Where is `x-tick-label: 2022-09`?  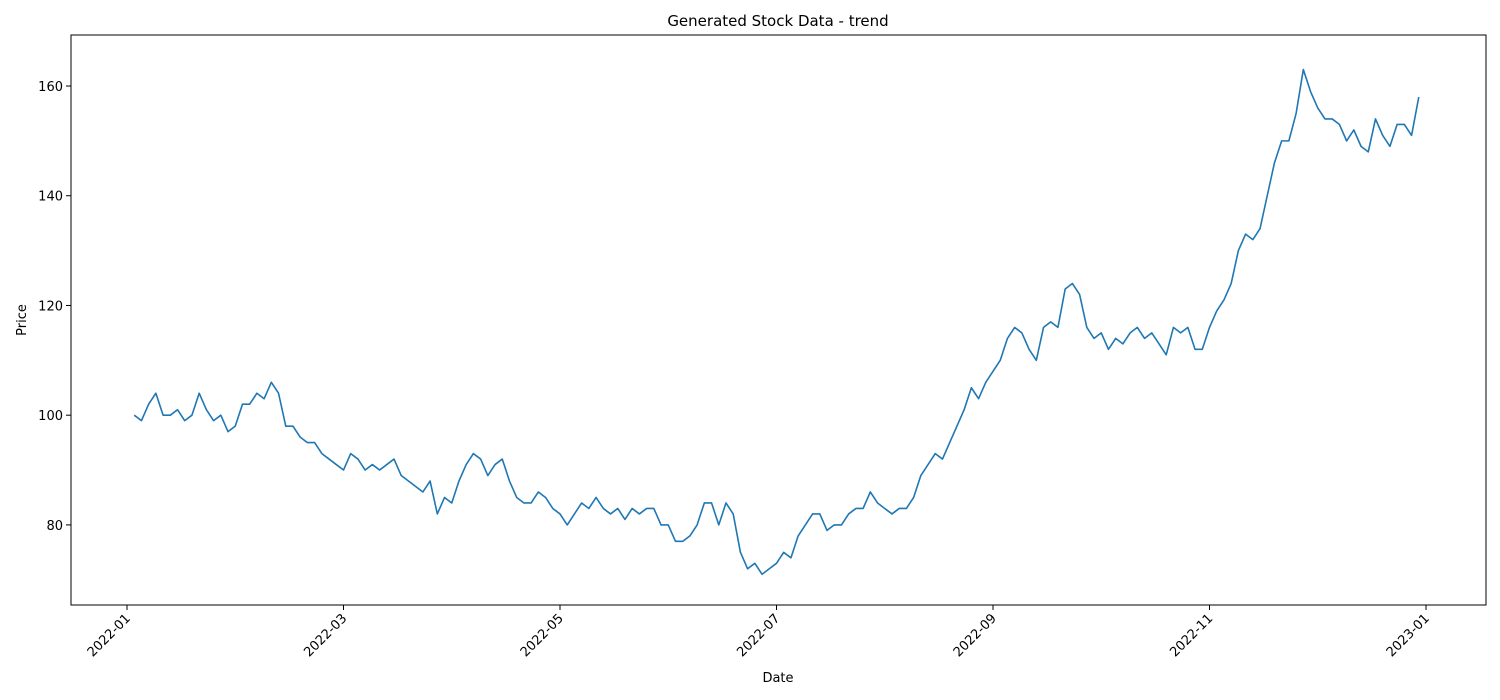 x-tick-label: 2022-09 is located at coordinates (975, 635).